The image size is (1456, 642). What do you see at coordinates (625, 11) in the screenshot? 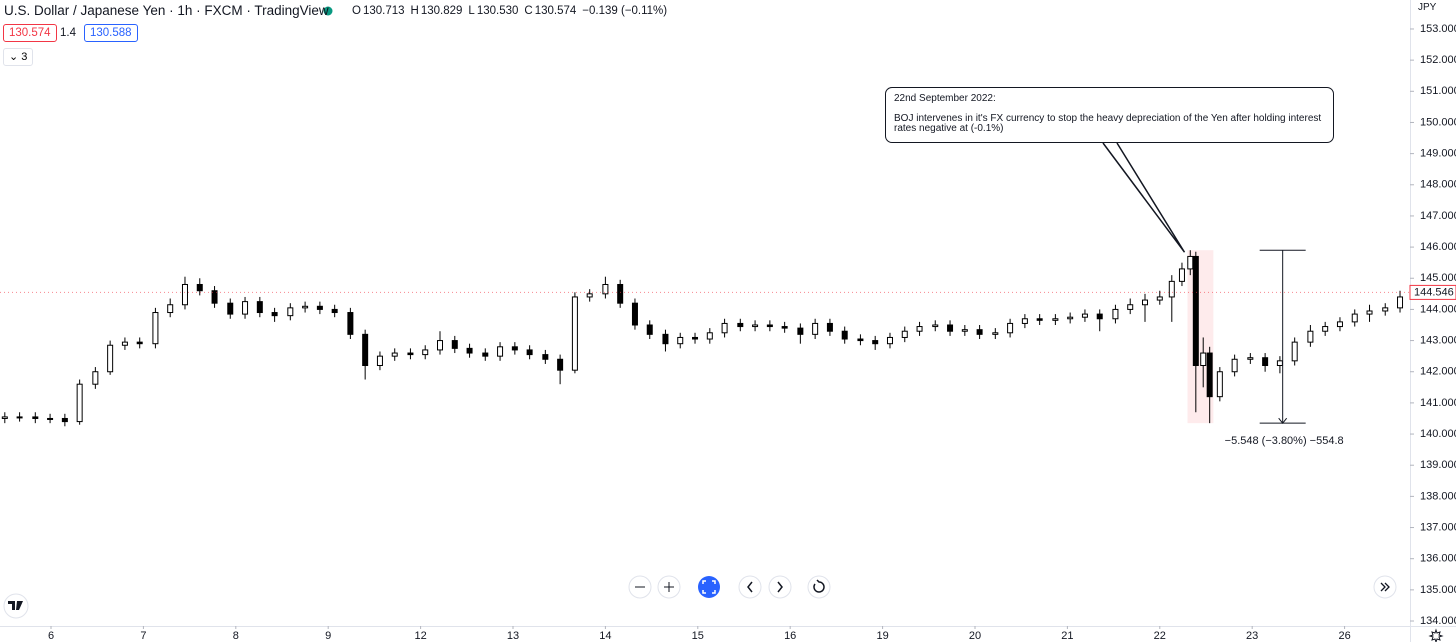
I see `ohlc-item: −0.139 (−0.11%)` at bounding box center [625, 11].